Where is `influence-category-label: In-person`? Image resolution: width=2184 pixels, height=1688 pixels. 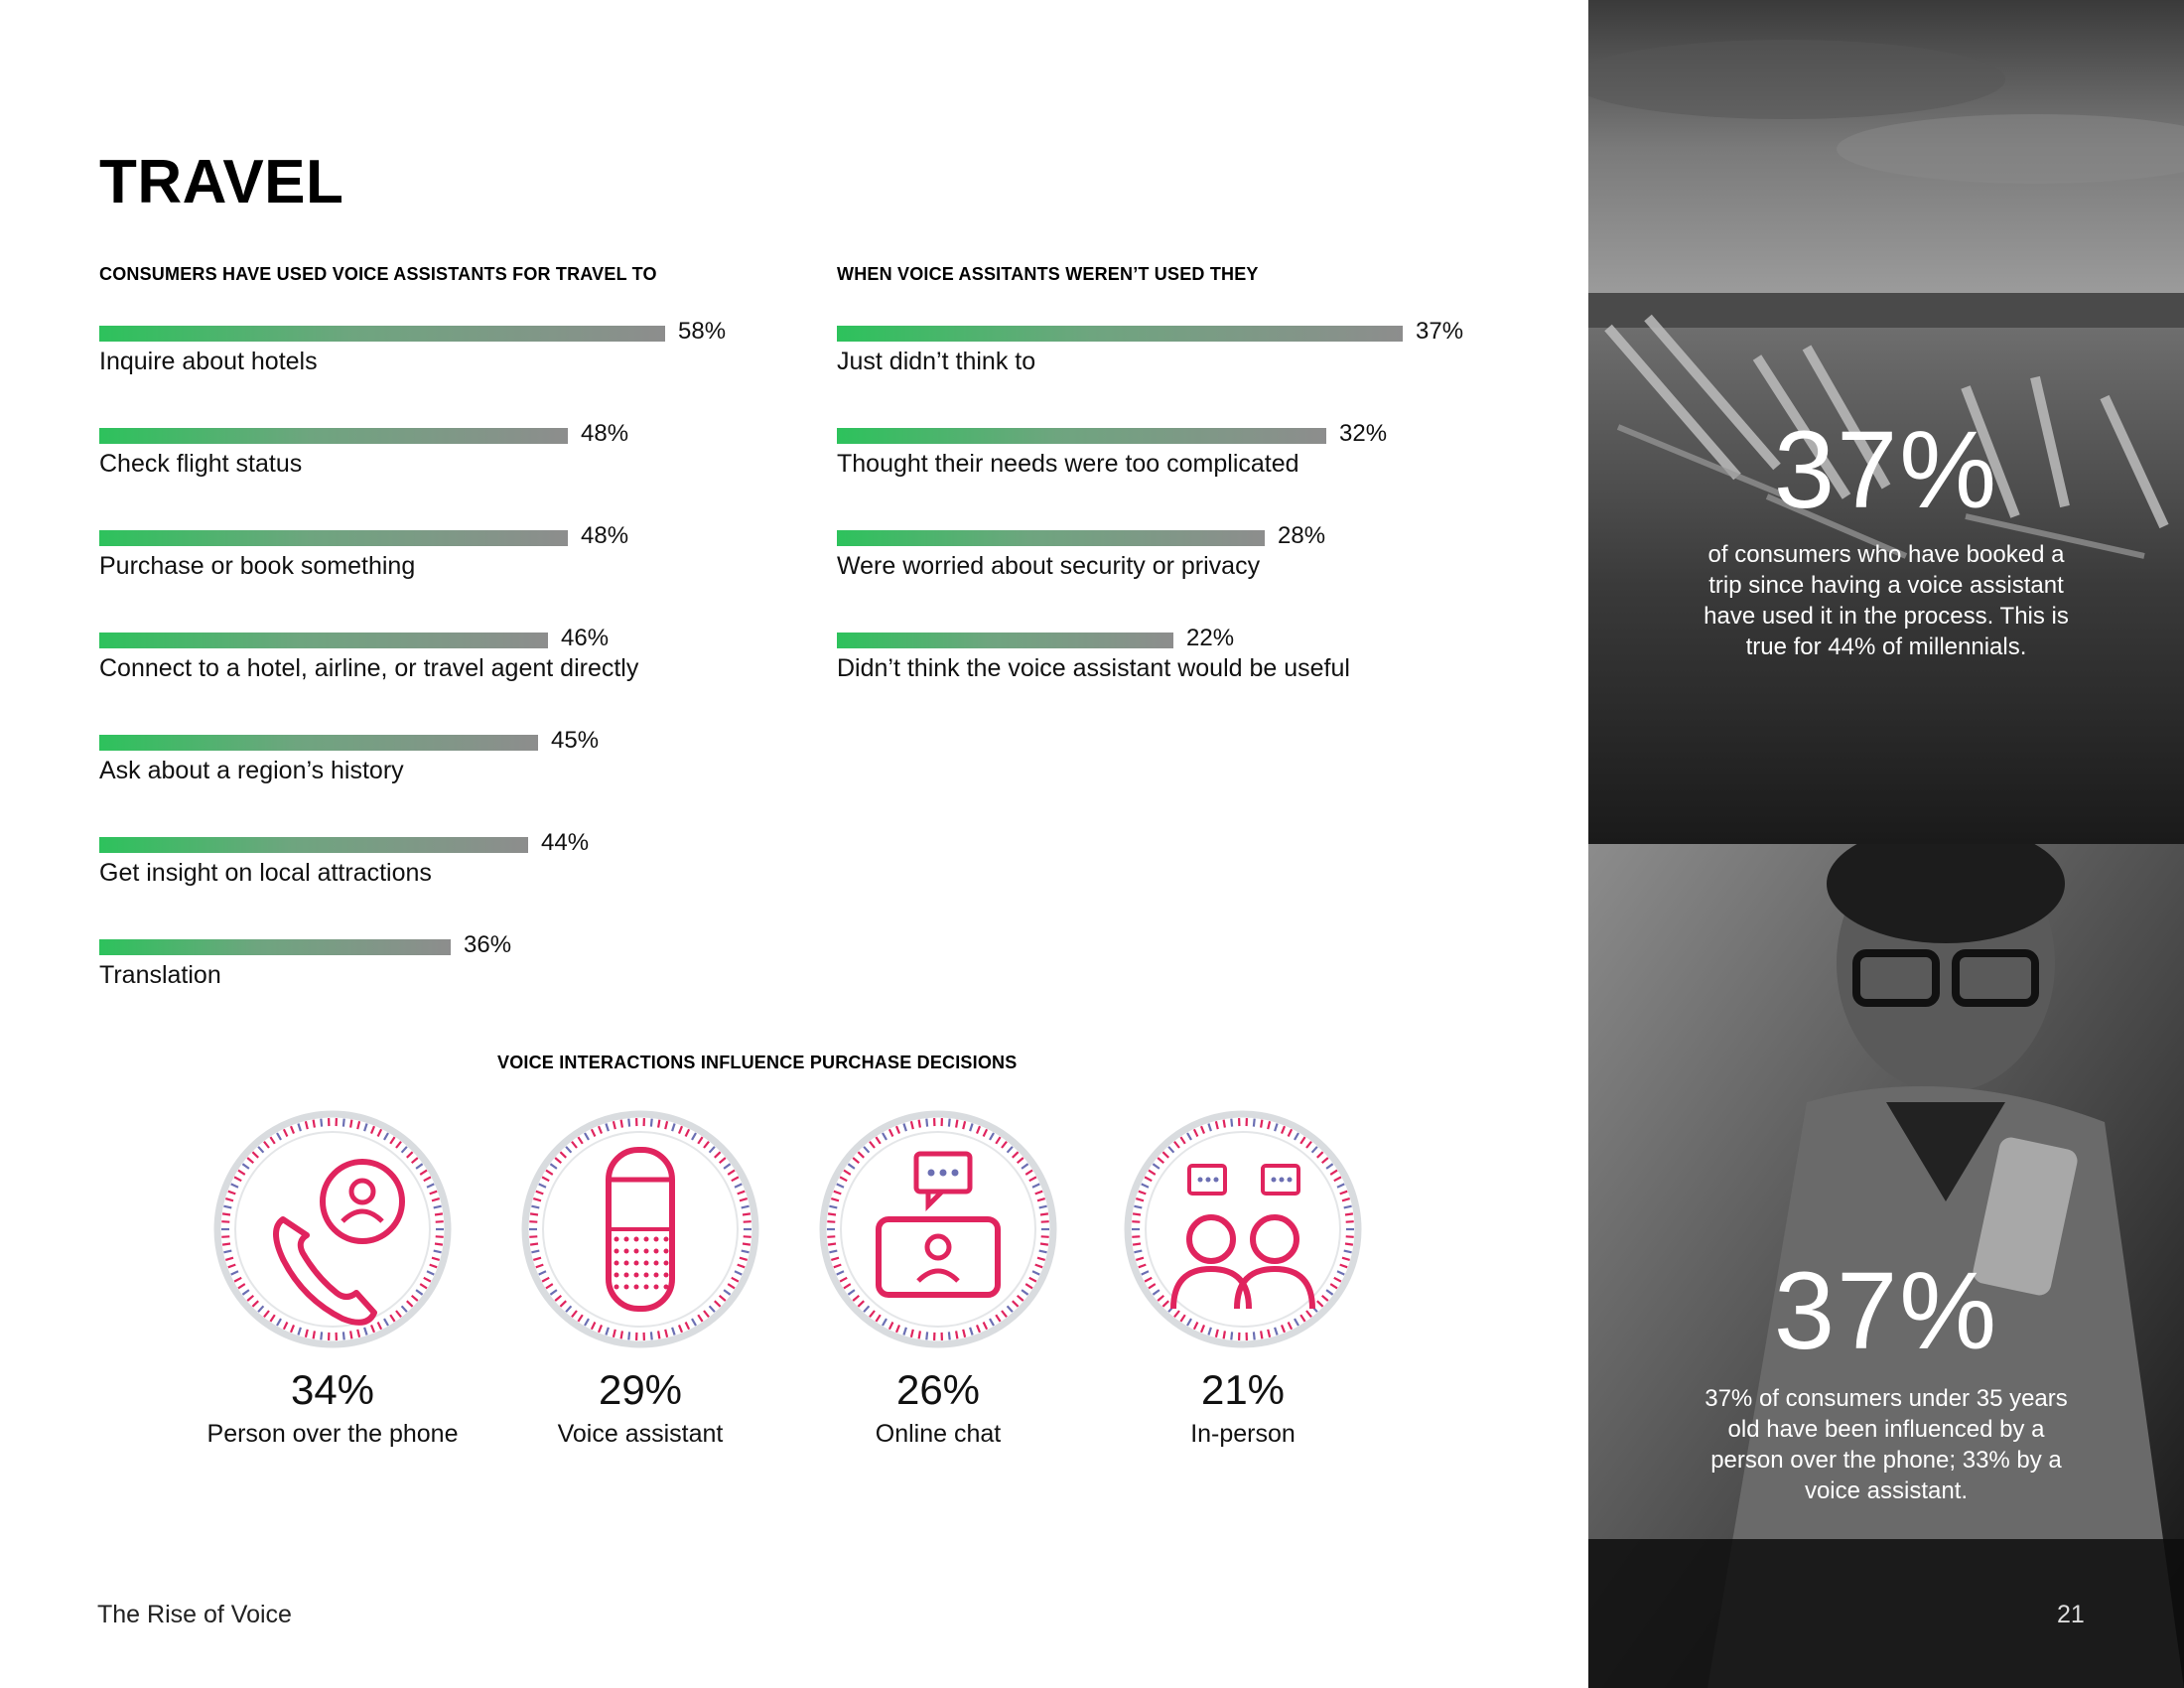 influence-category-label: In-person is located at coordinates (1243, 1434).